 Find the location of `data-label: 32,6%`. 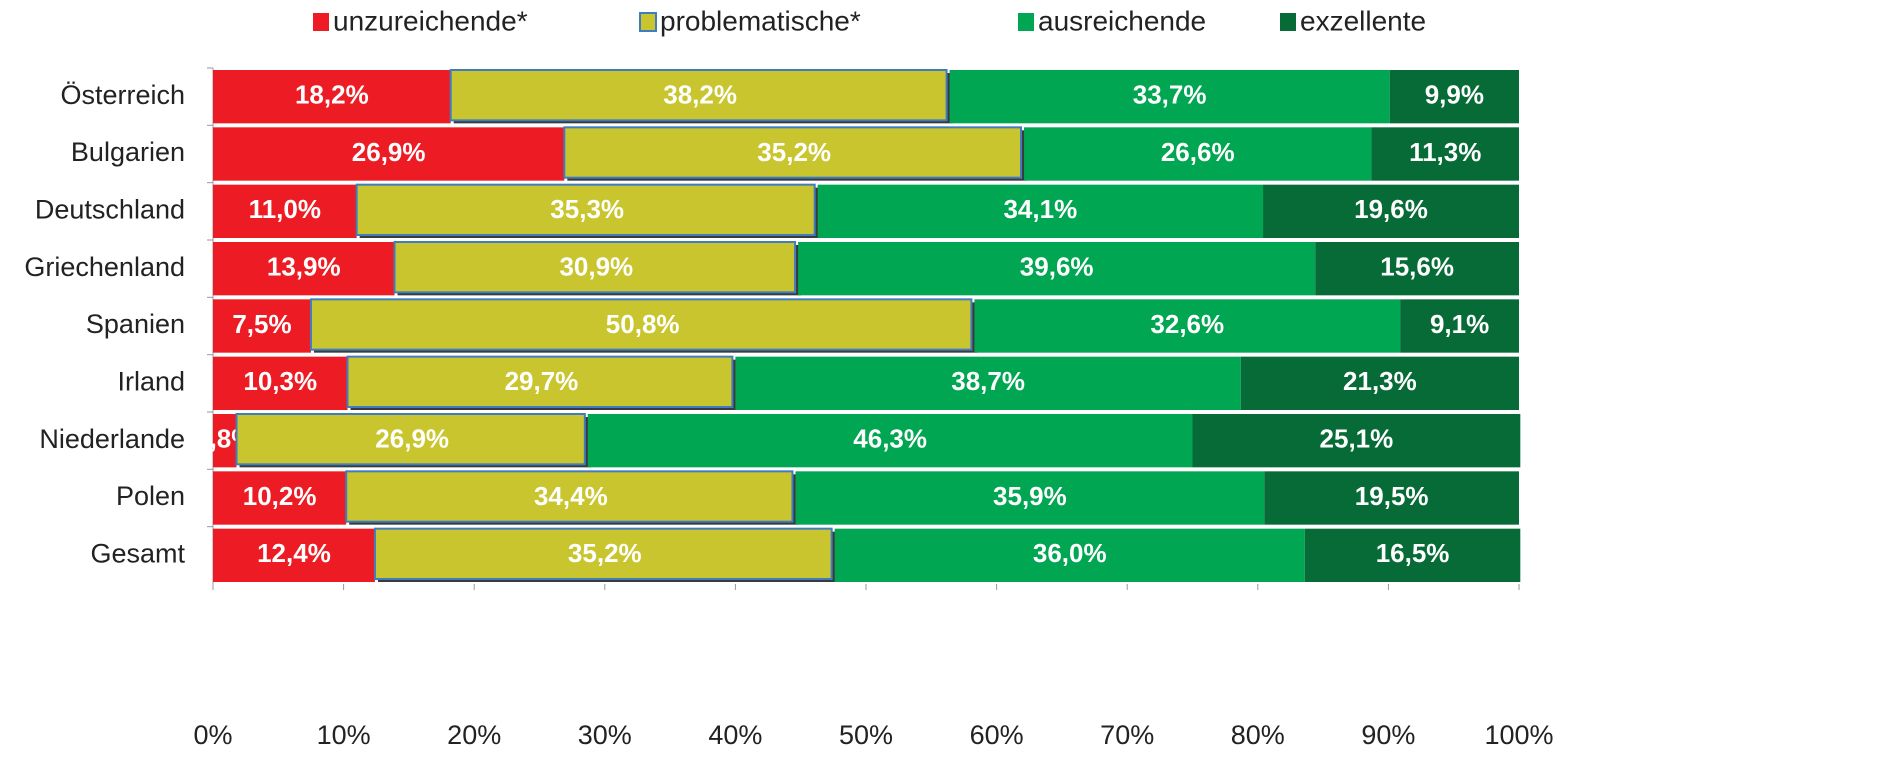

data-label: 32,6% is located at coordinates (1187, 324).